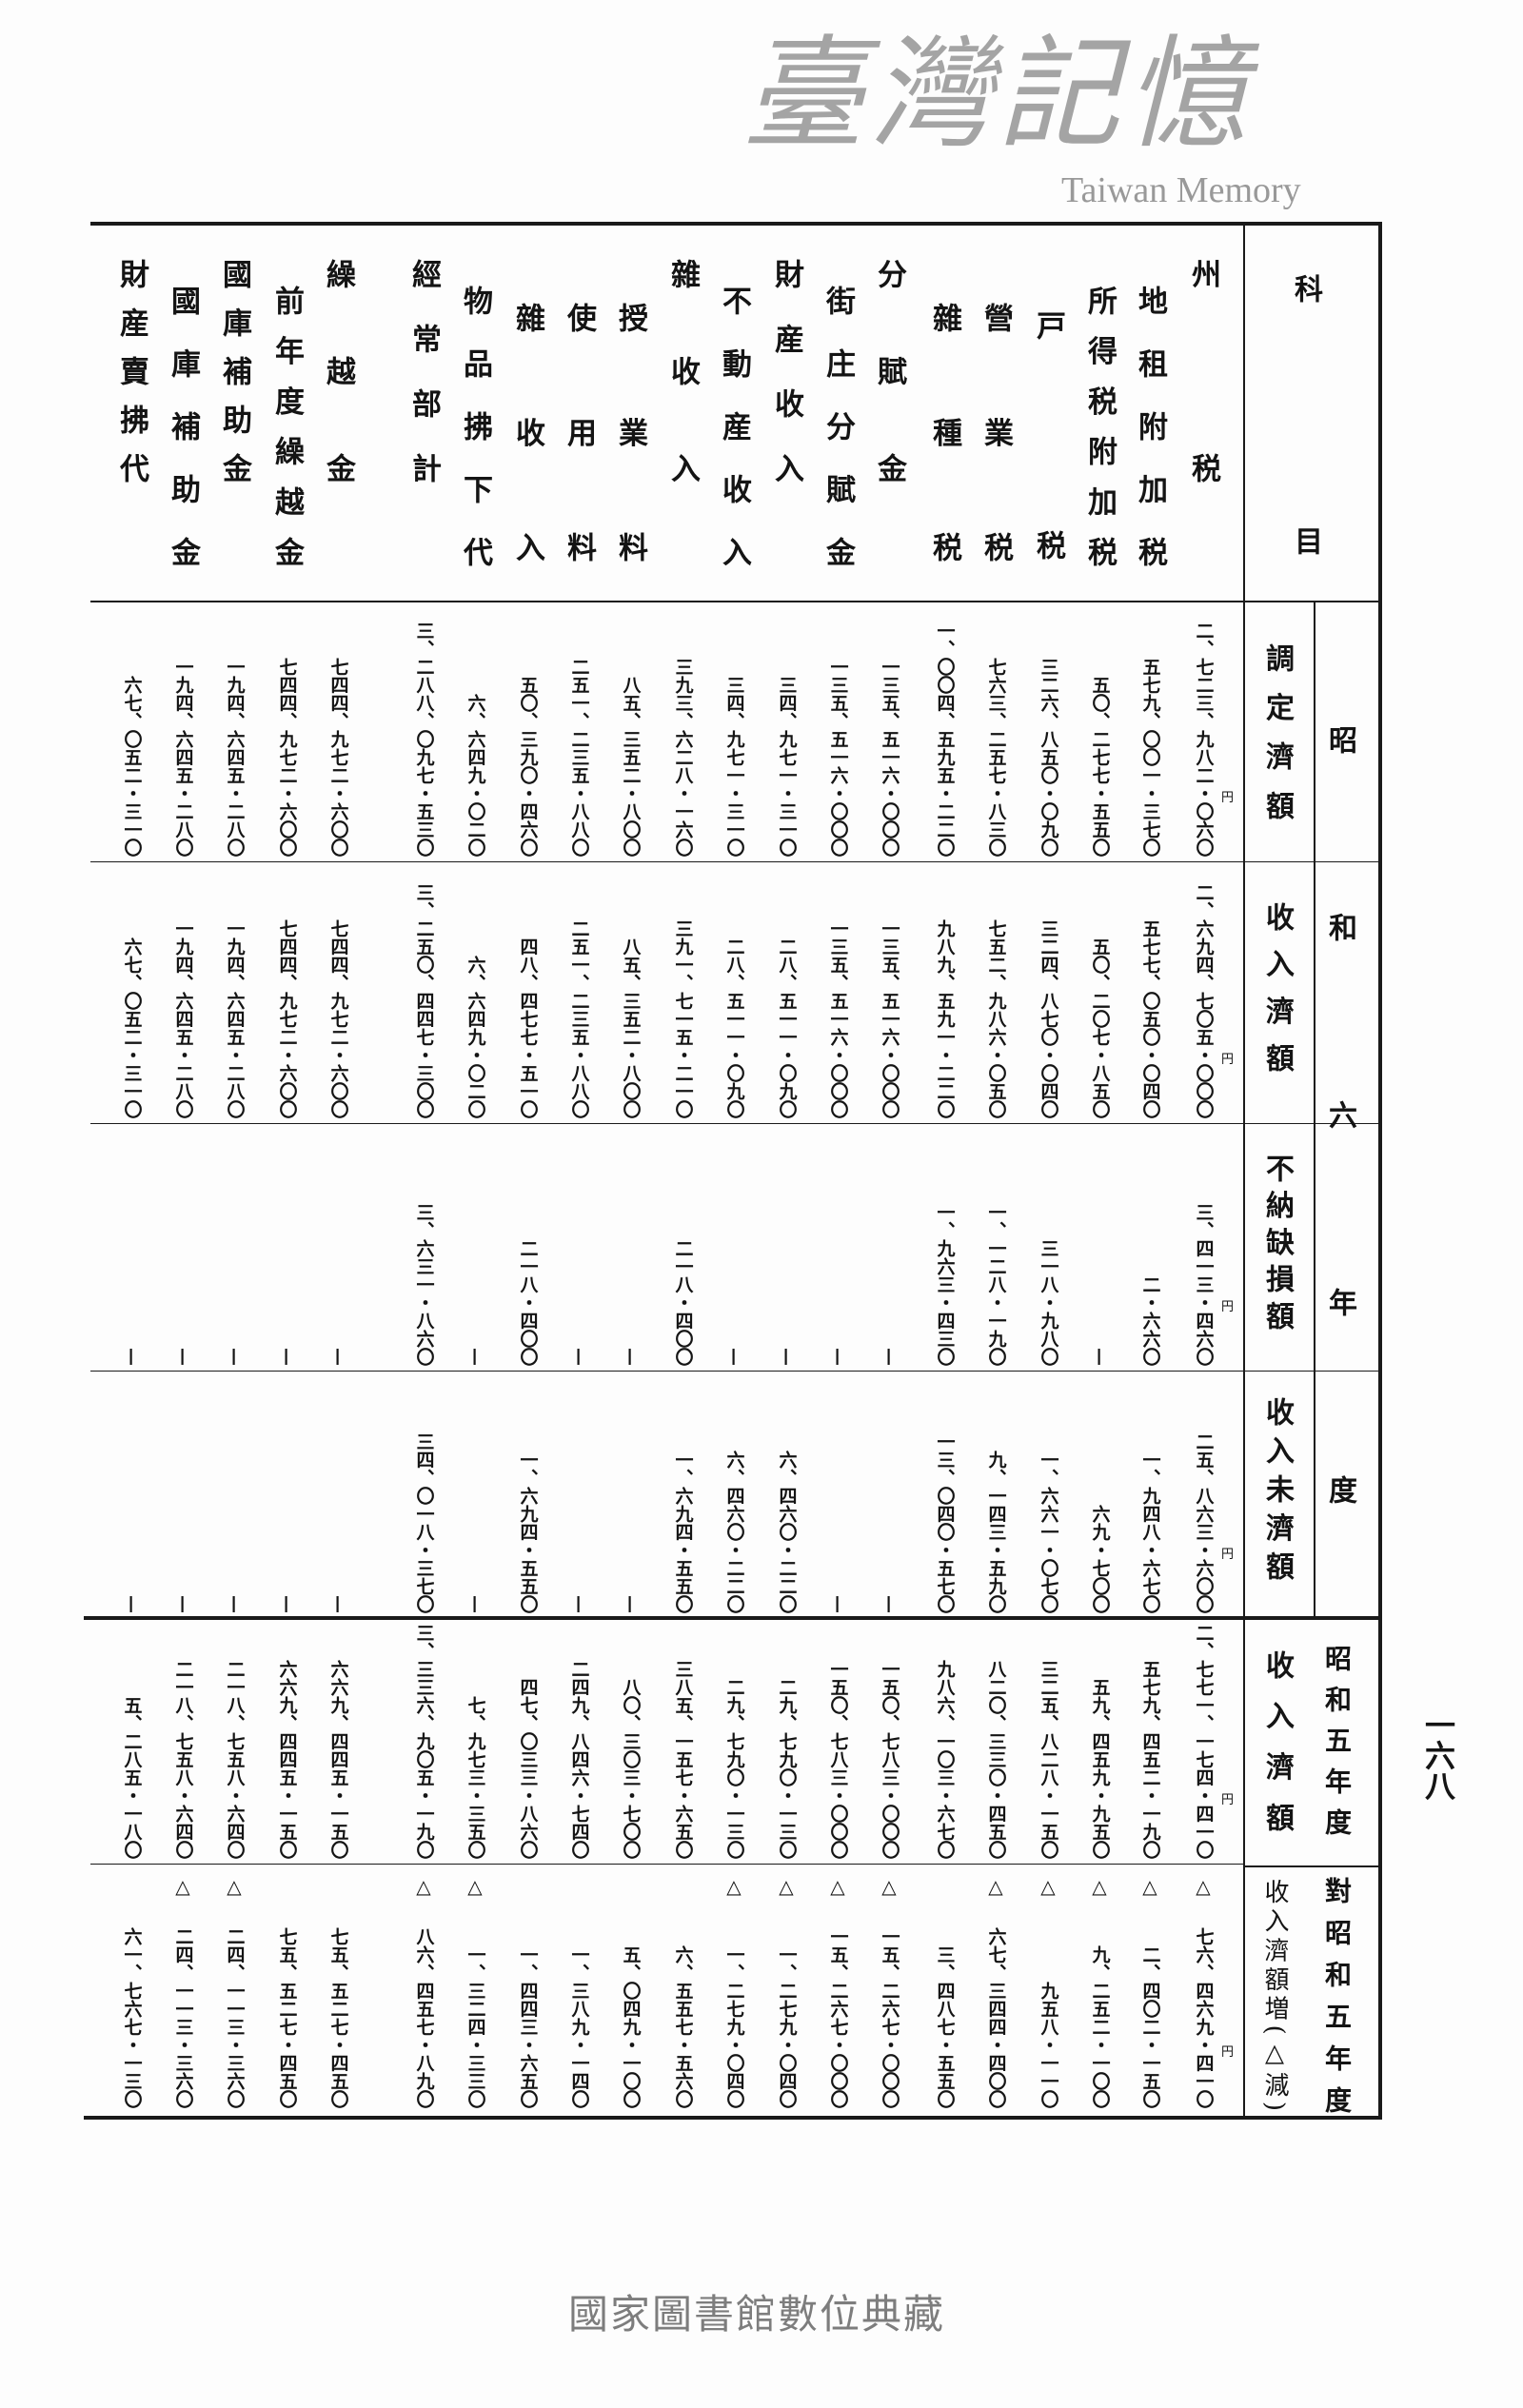  What do you see at coordinates (1204, 1284) in the screenshot?
I see `amount-value: 三、四一三・四六〇` at bounding box center [1204, 1284].